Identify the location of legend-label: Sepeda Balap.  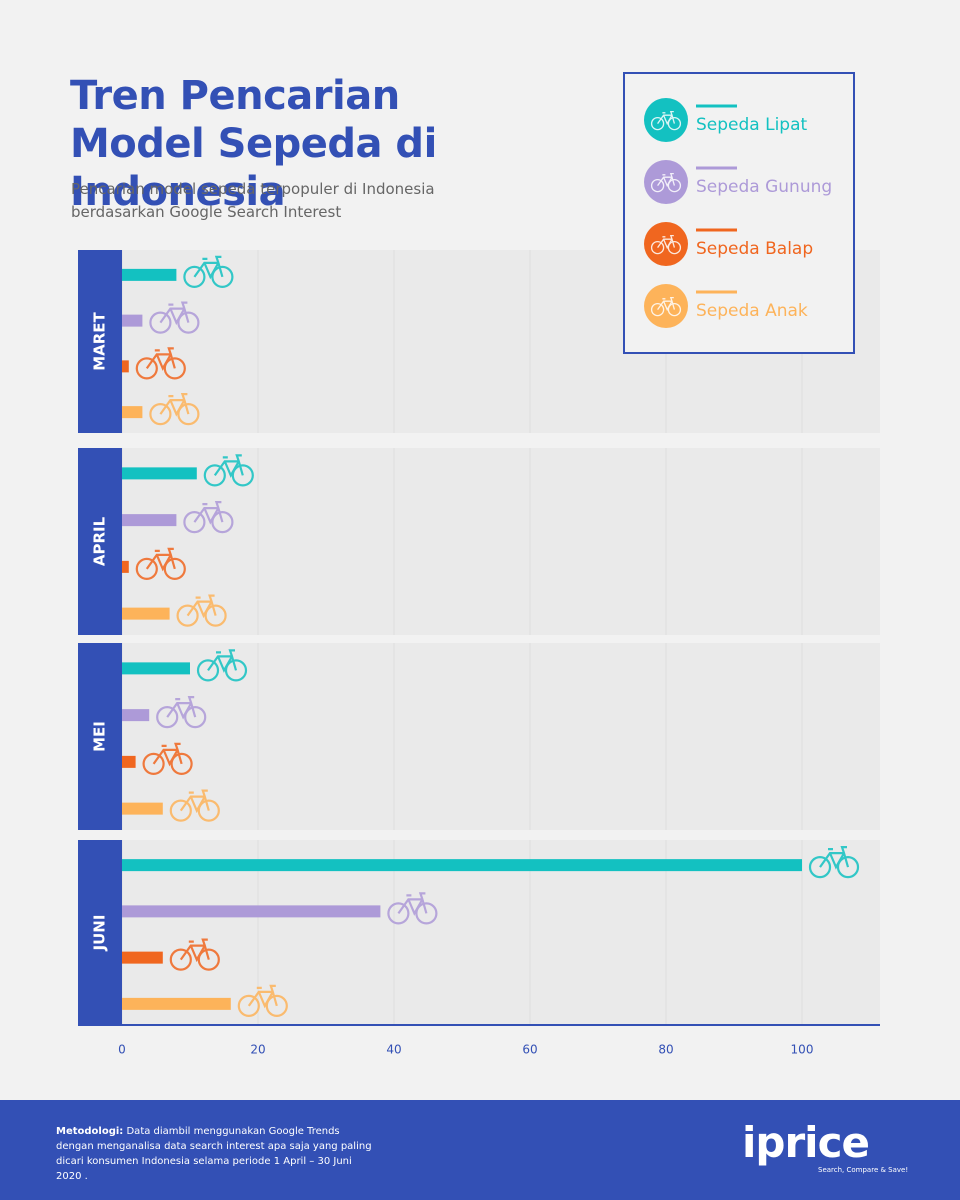
(754, 249).